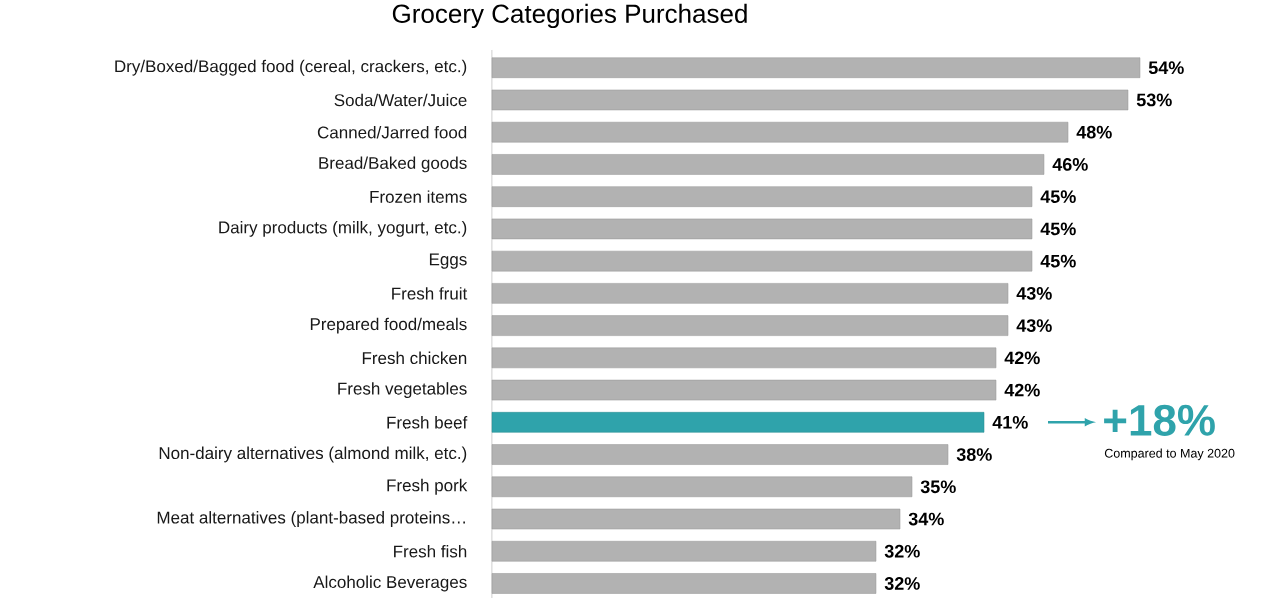  What do you see at coordinates (427, 486) in the screenshot?
I see `y-tick-label: Fresh pork` at bounding box center [427, 486].